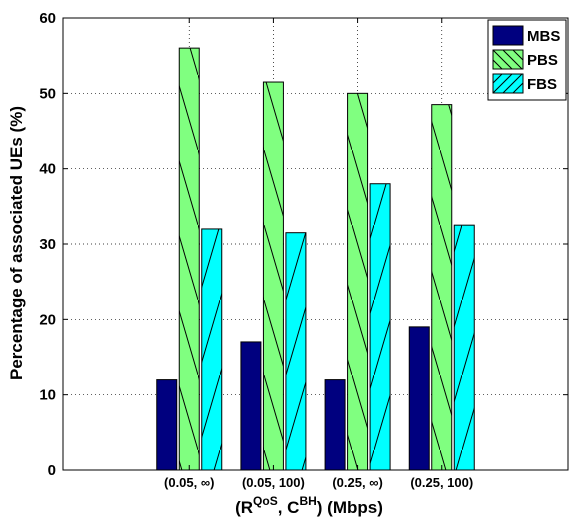  What do you see at coordinates (47, 244) in the screenshot?
I see `y-tick-label: 30` at bounding box center [47, 244].